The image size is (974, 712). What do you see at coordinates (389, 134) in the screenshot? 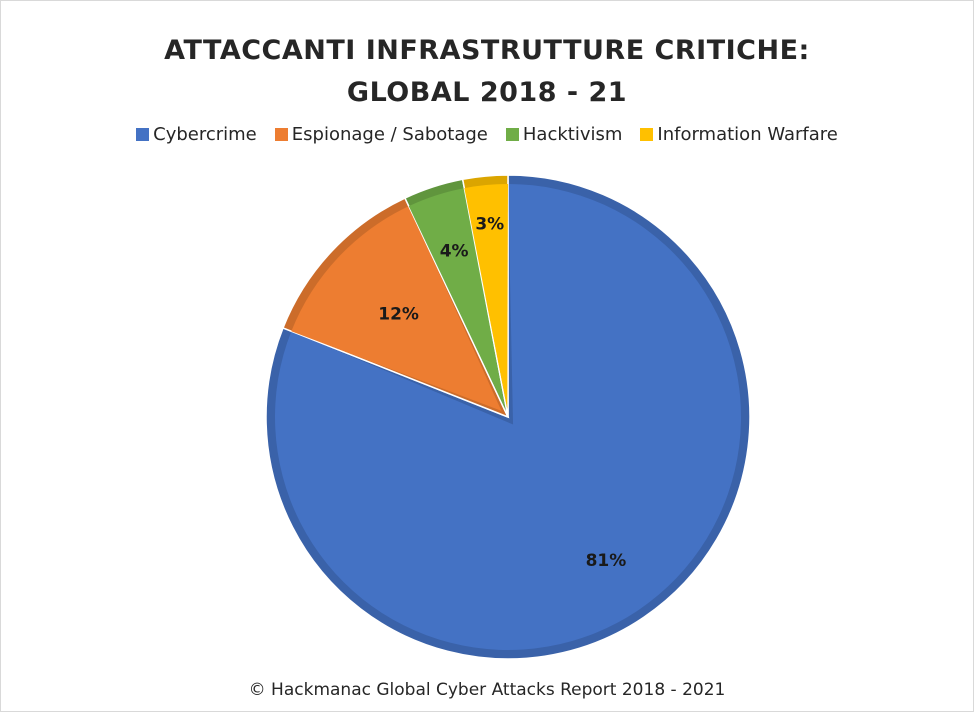
I see `legend-label-espionage: Espionage / Sabotage` at bounding box center [389, 134].